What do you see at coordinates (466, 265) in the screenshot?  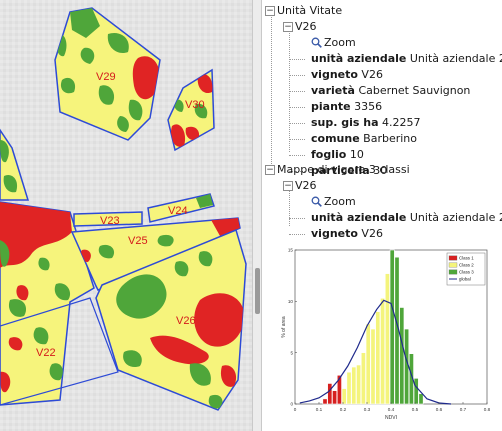 I see `legend-label: Class 2` at bounding box center [466, 265].